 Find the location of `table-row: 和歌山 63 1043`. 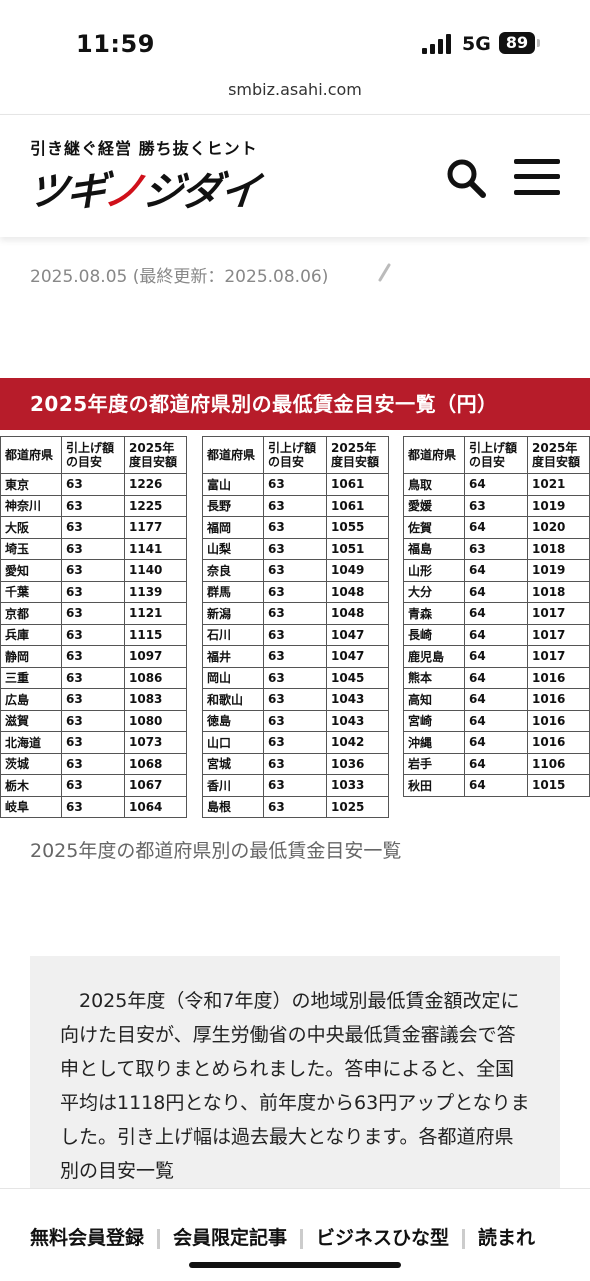

table-row: 和歌山 63 1043 is located at coordinates (295, 699).